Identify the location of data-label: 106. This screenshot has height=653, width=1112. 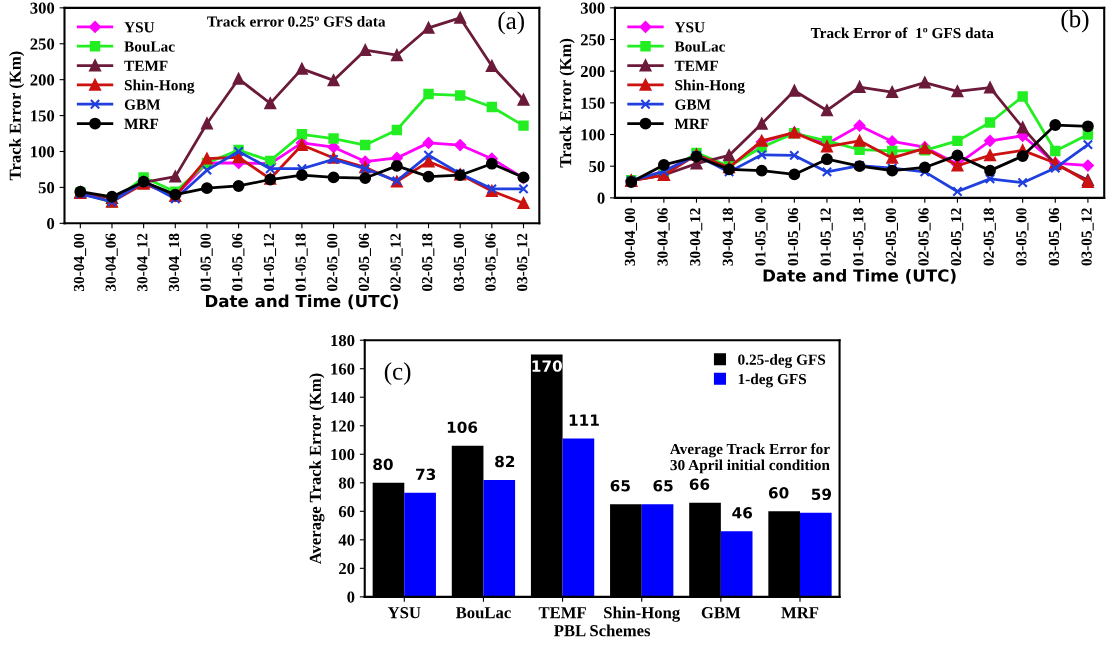
(462, 427).